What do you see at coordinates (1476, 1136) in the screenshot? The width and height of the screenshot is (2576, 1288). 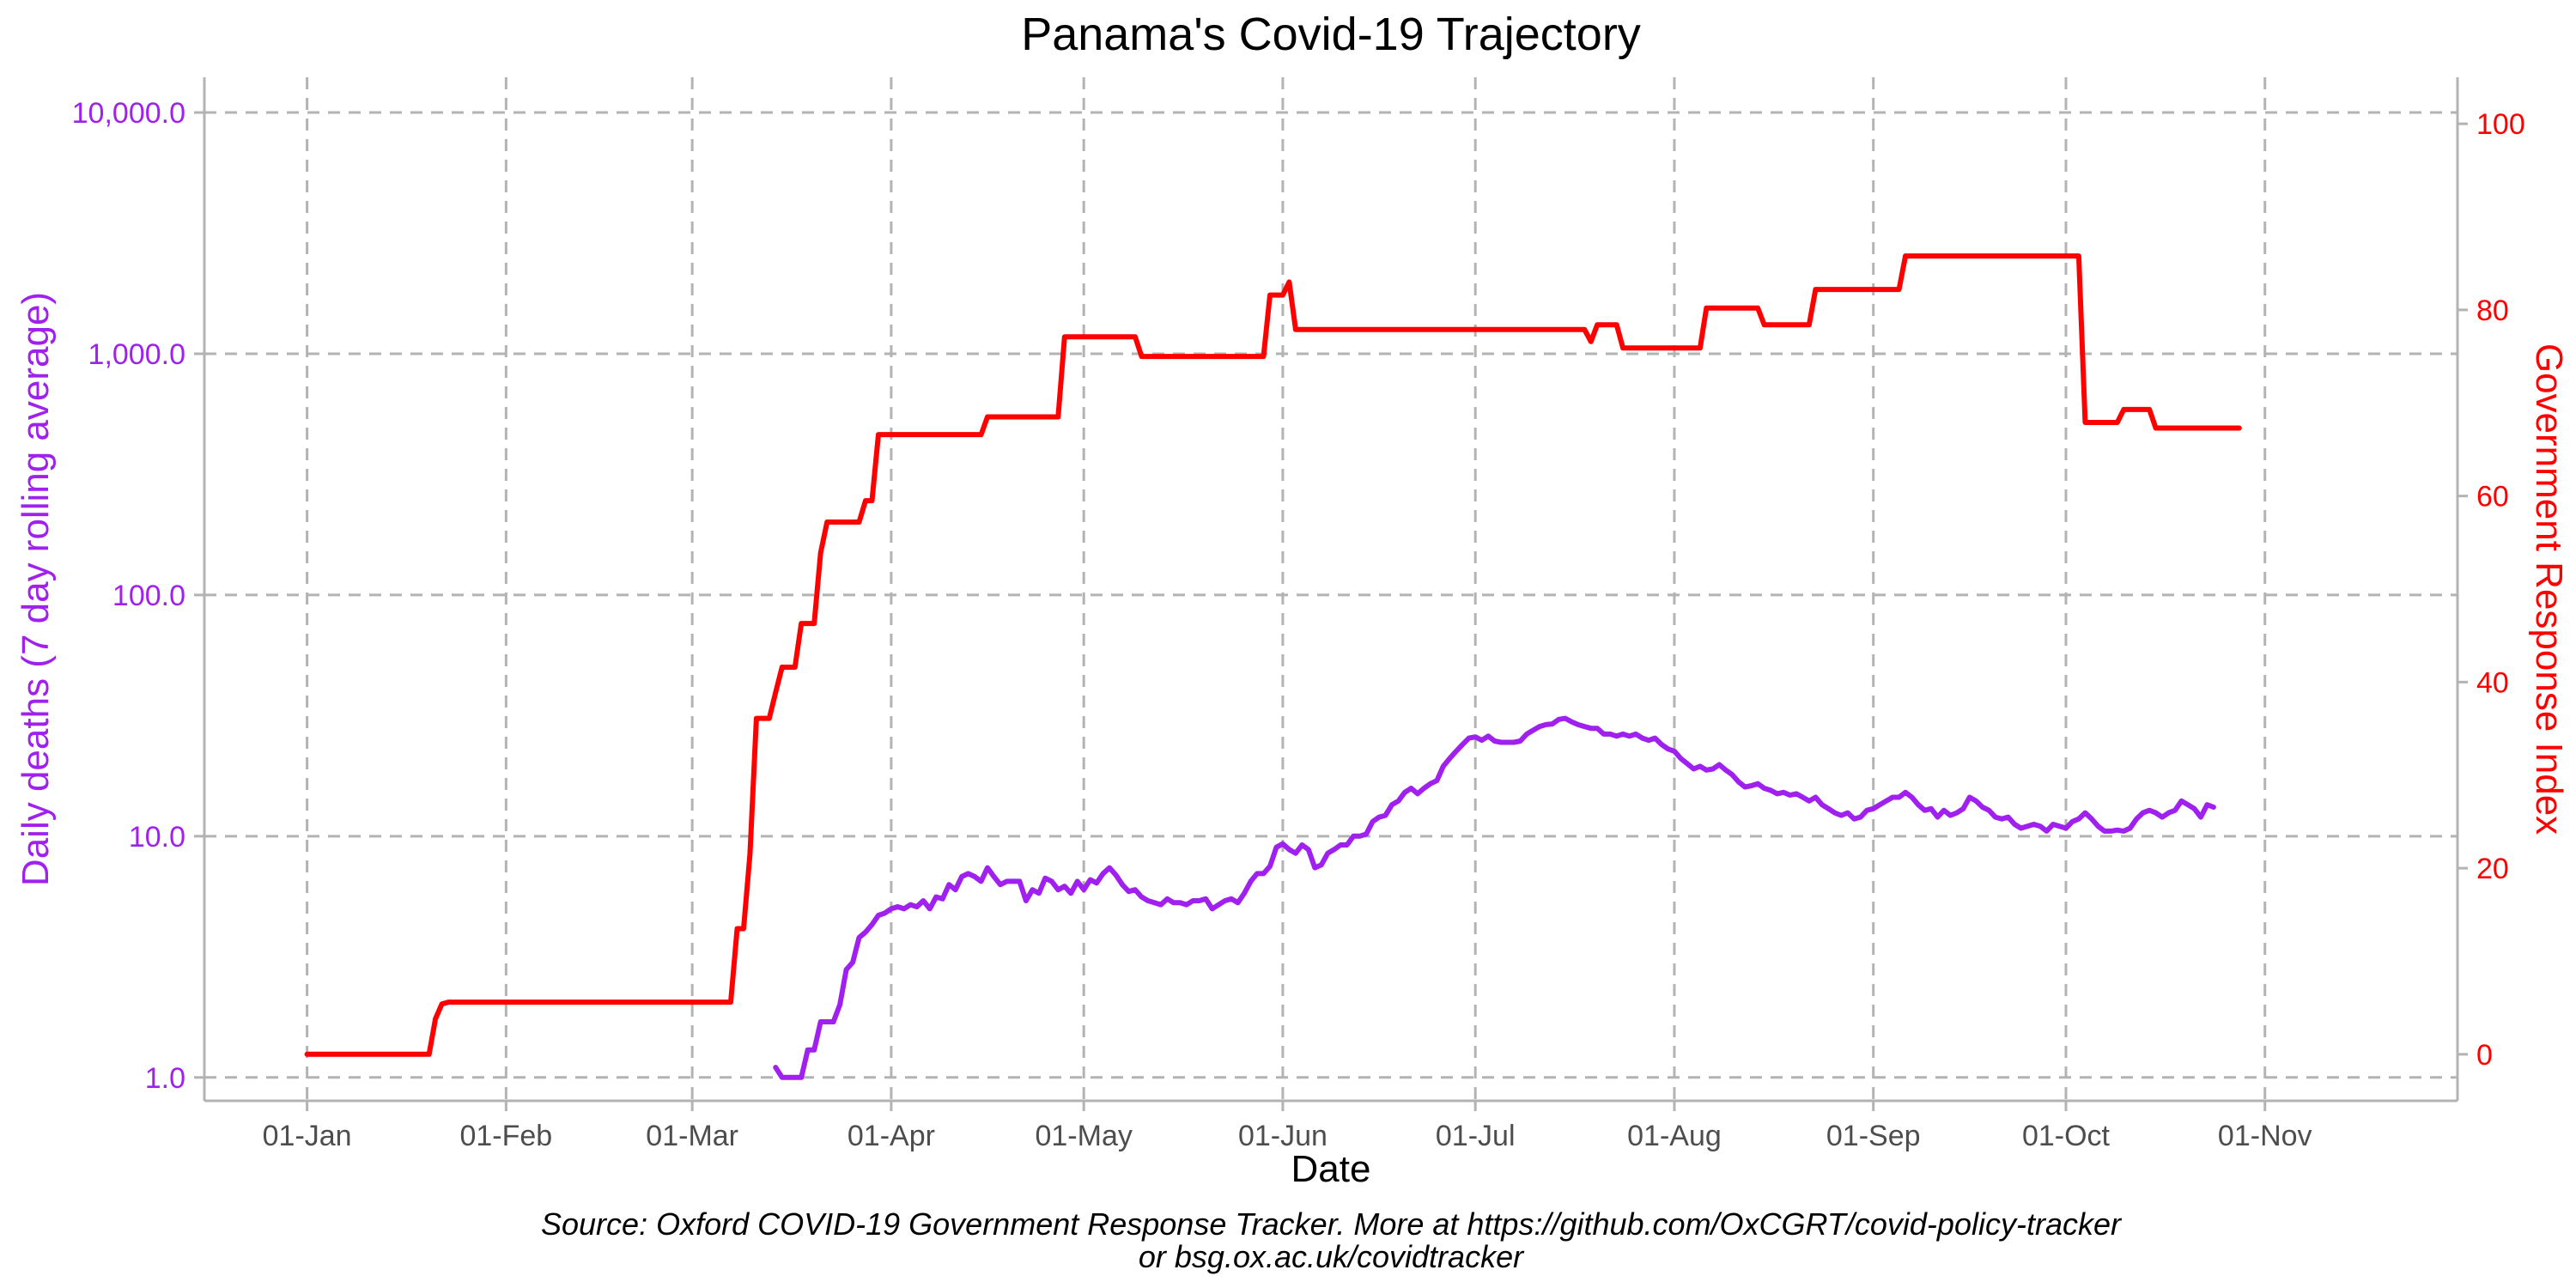 I see `x-tick-label: 01-Jul` at bounding box center [1476, 1136].